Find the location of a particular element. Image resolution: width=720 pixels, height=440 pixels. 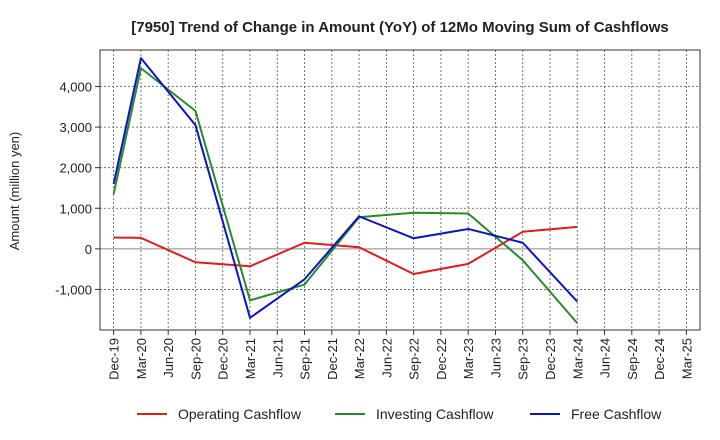

y-tick-label: 3,000 is located at coordinates (75, 127).